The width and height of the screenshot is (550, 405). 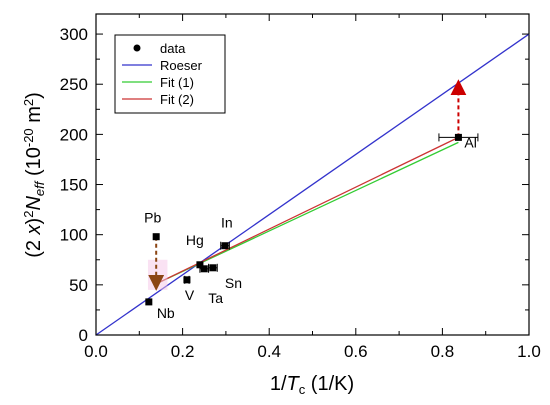 I want to click on y-axis-title-unit-open: (10, so click(x=34, y=164).